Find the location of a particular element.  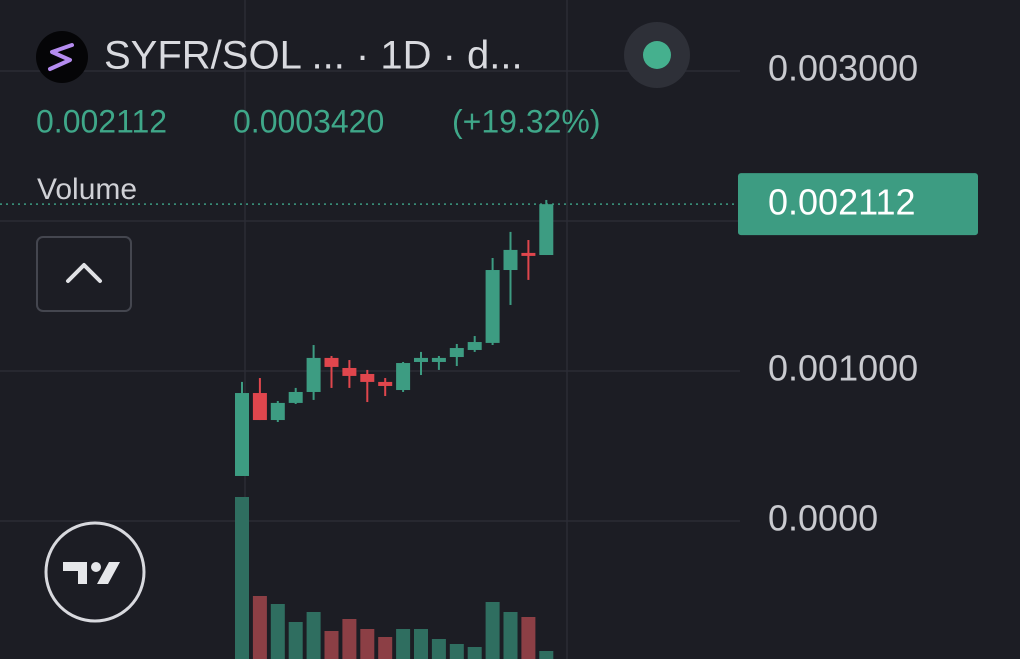

collapse-button is located at coordinates (84, 274).